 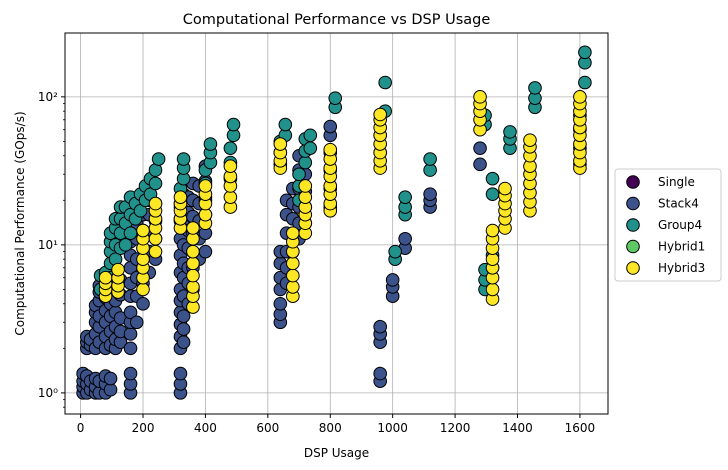 What do you see at coordinates (517, 428) in the screenshot?
I see `x-tick-label: 1400` at bounding box center [517, 428].